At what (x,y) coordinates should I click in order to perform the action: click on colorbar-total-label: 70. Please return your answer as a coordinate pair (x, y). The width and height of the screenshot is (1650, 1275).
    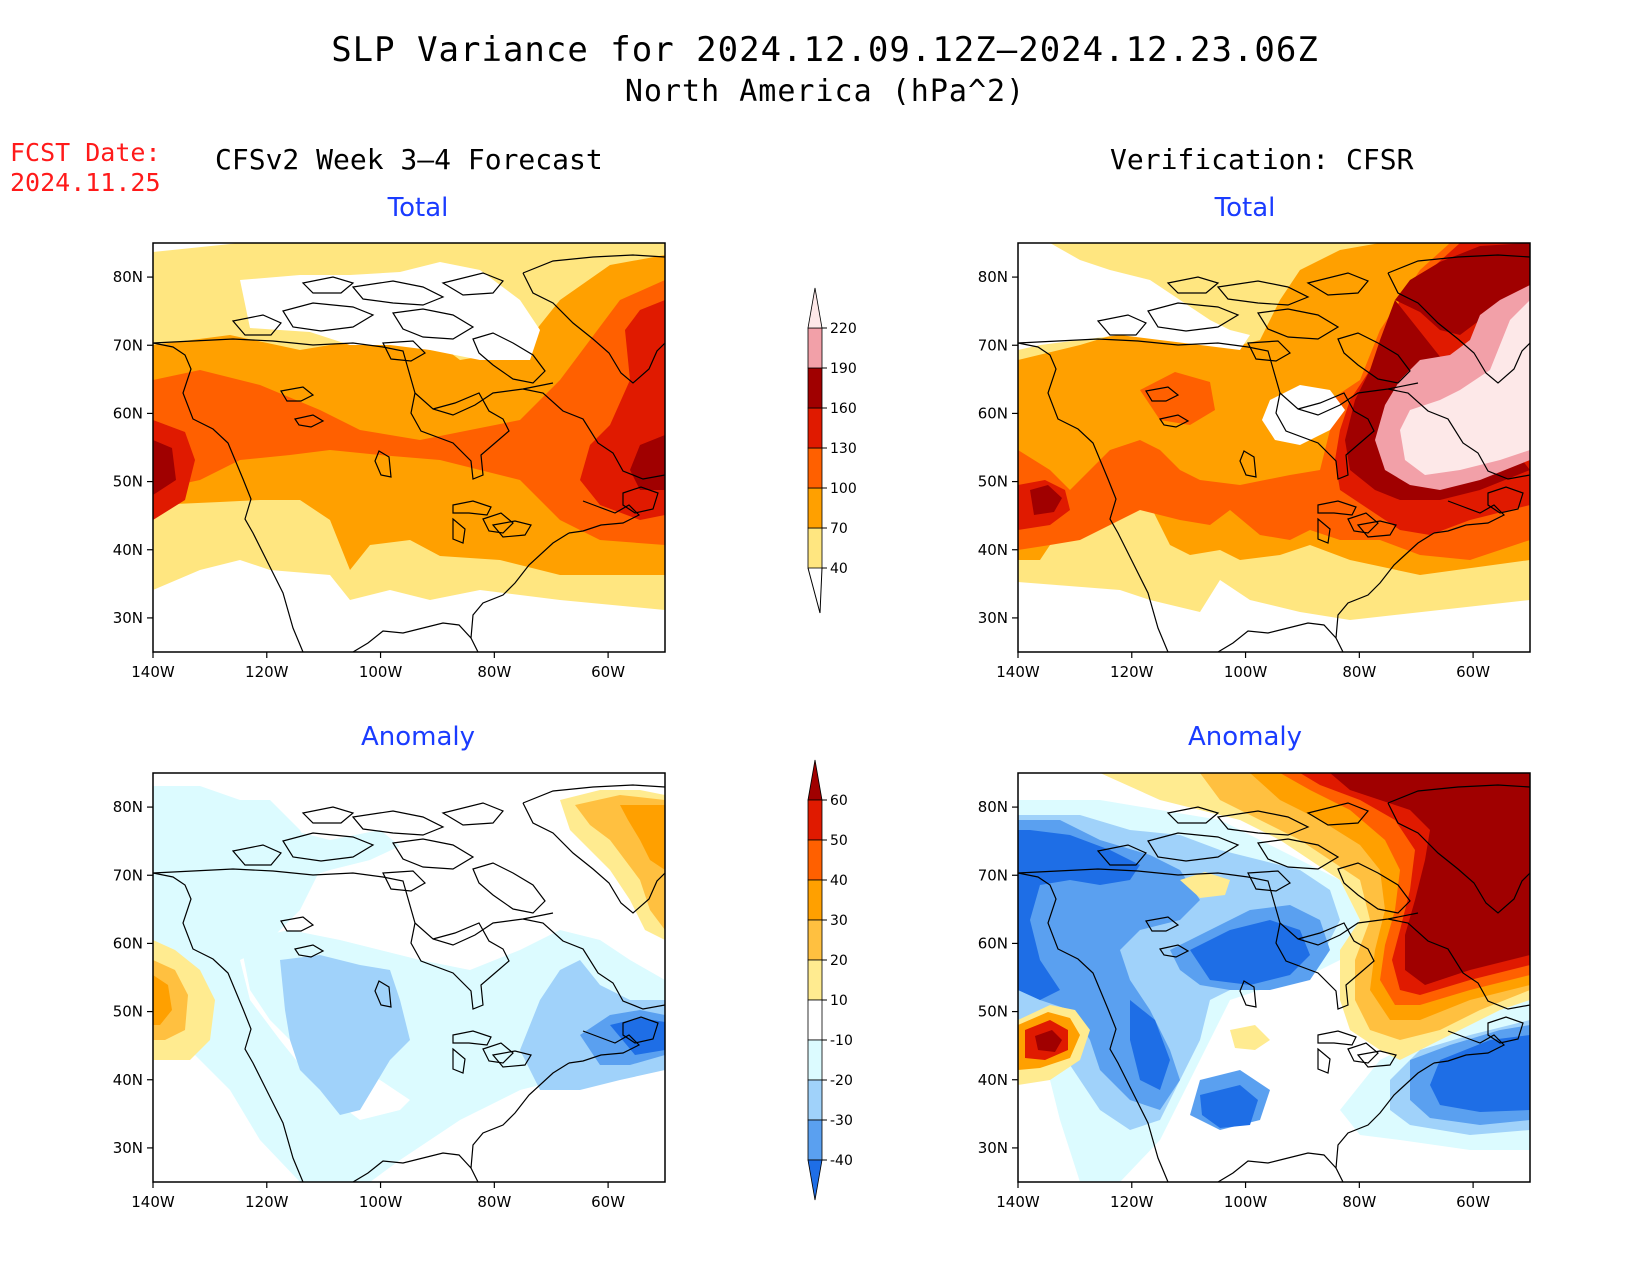
    Looking at the image, I should click on (839, 529).